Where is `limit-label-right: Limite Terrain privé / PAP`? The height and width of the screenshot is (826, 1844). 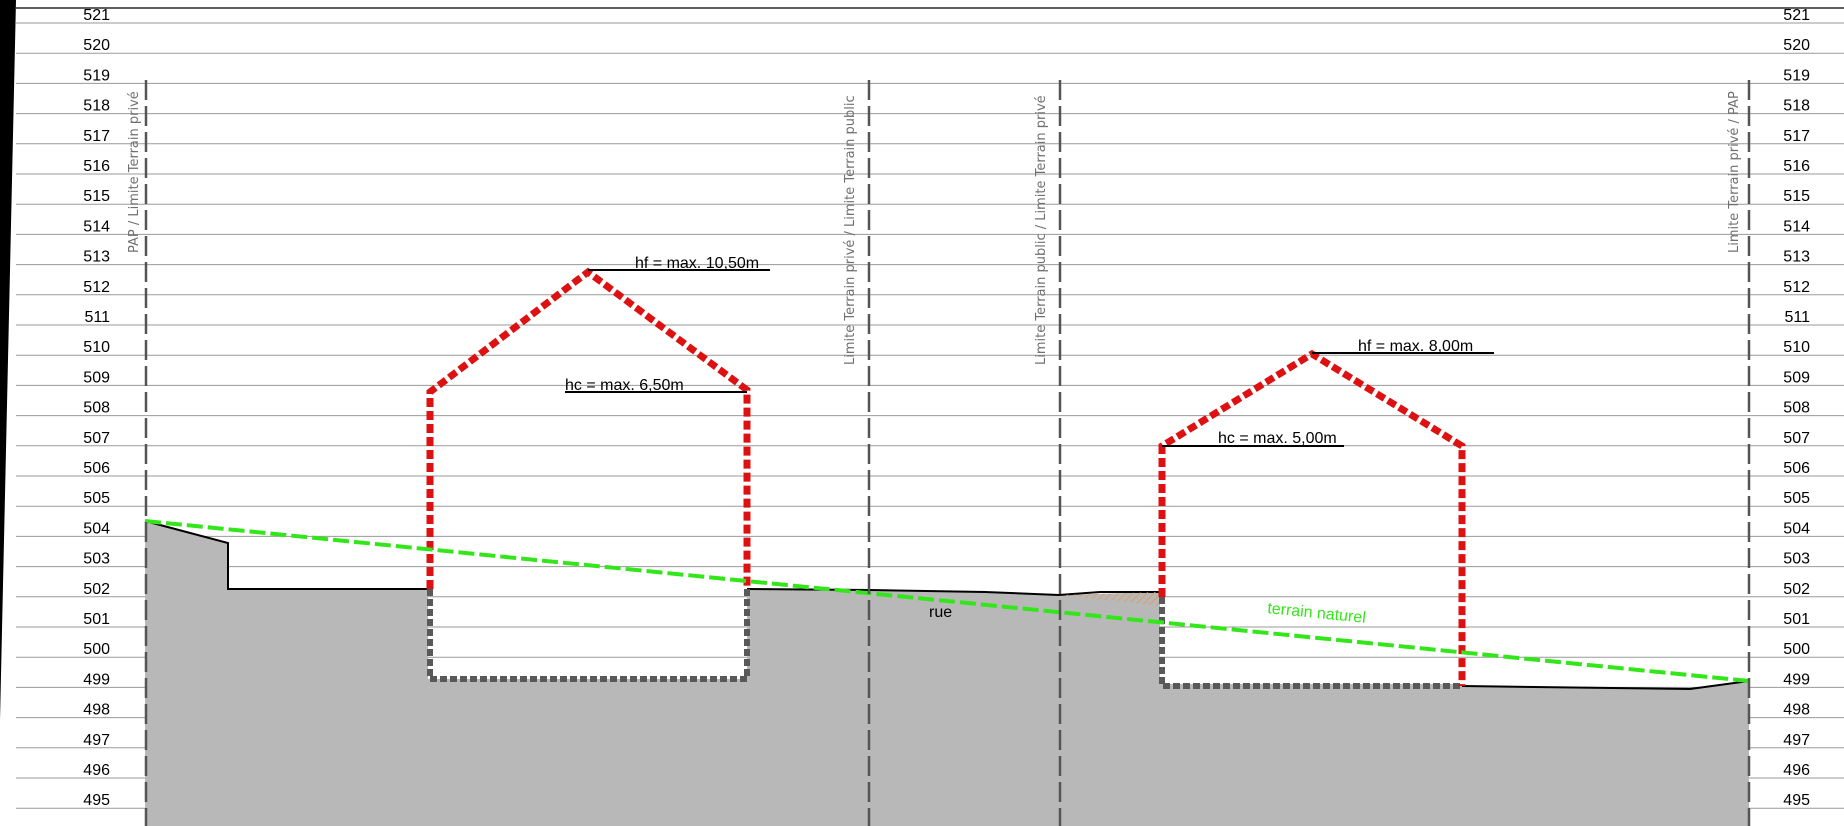
limit-label-right: Limite Terrain privé / PAP is located at coordinates (1734, 172).